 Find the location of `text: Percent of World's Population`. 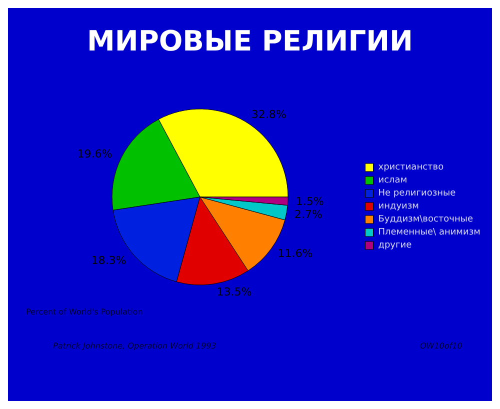

text: Percent of World's Population is located at coordinates (84, 312).